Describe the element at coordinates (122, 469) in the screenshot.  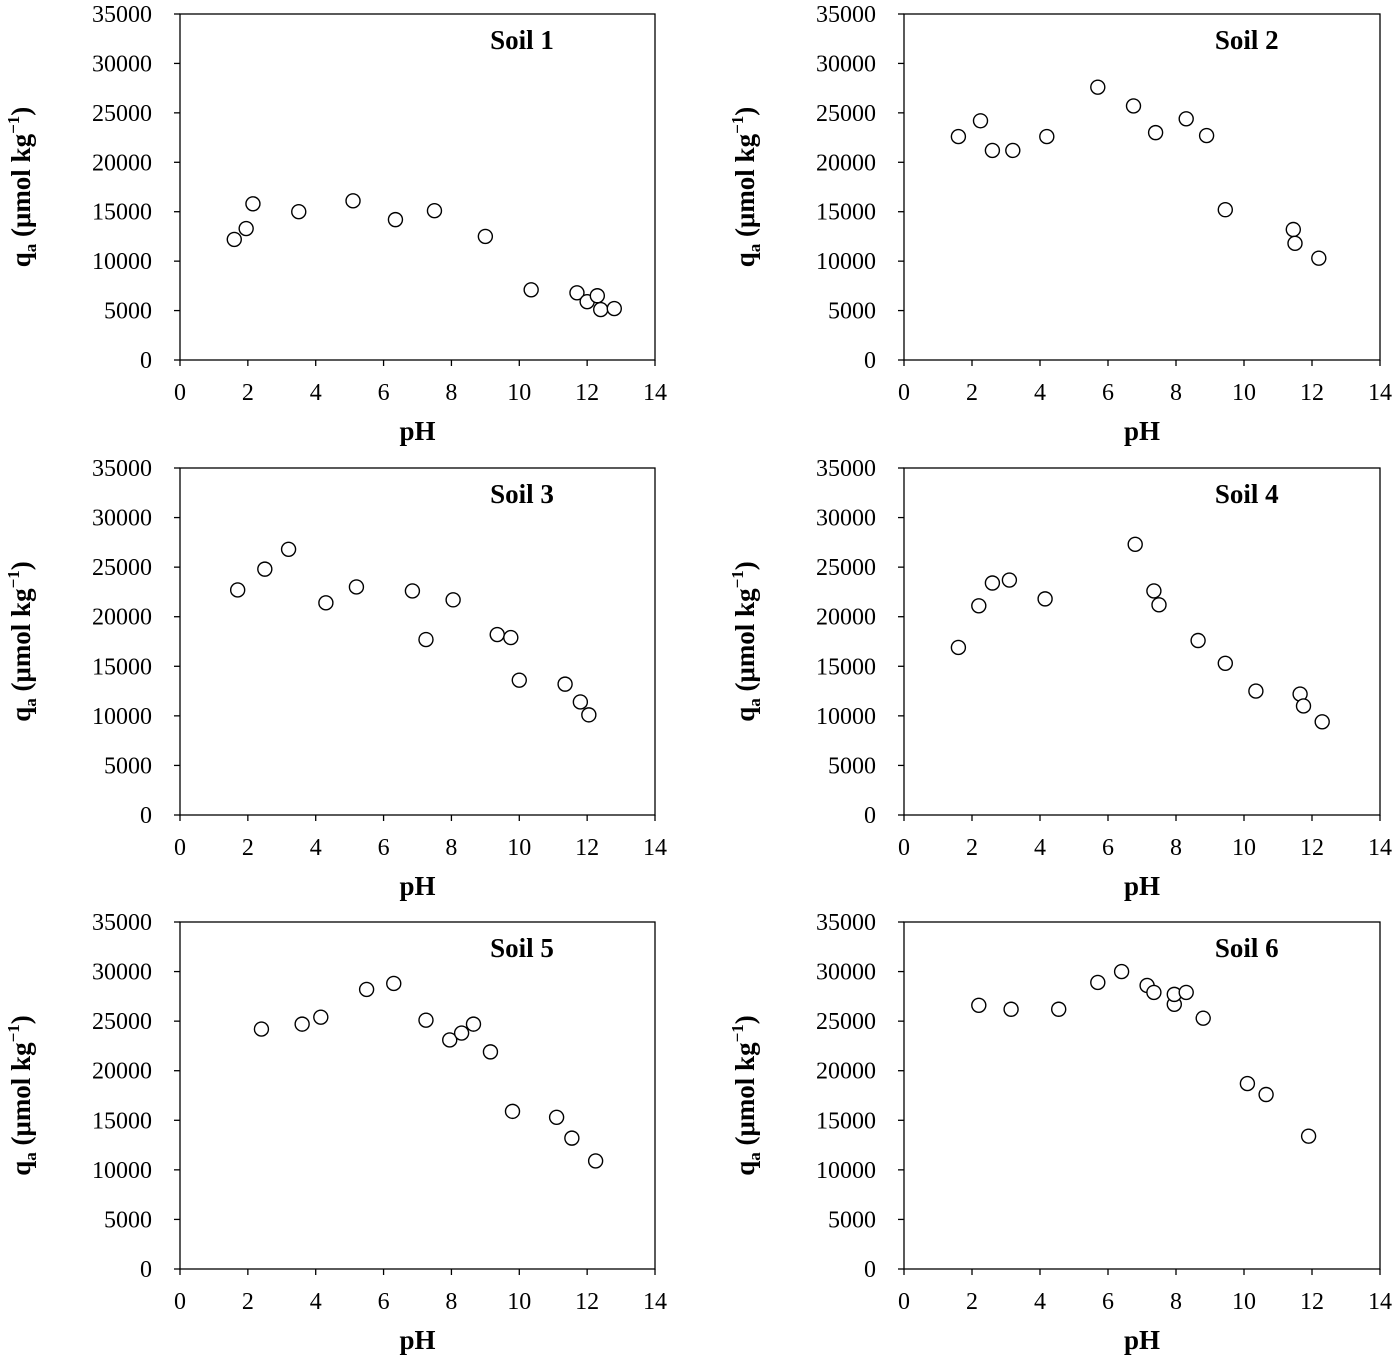
I see `y-tick-label: 35000` at that location.